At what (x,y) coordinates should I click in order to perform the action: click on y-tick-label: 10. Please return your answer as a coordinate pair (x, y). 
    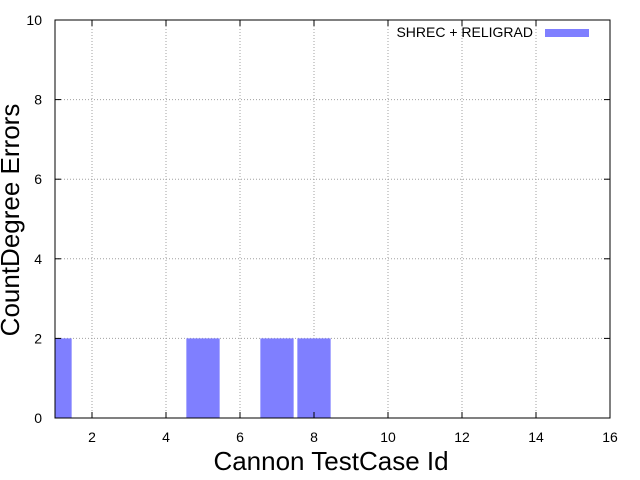
    Looking at the image, I should click on (34, 20).